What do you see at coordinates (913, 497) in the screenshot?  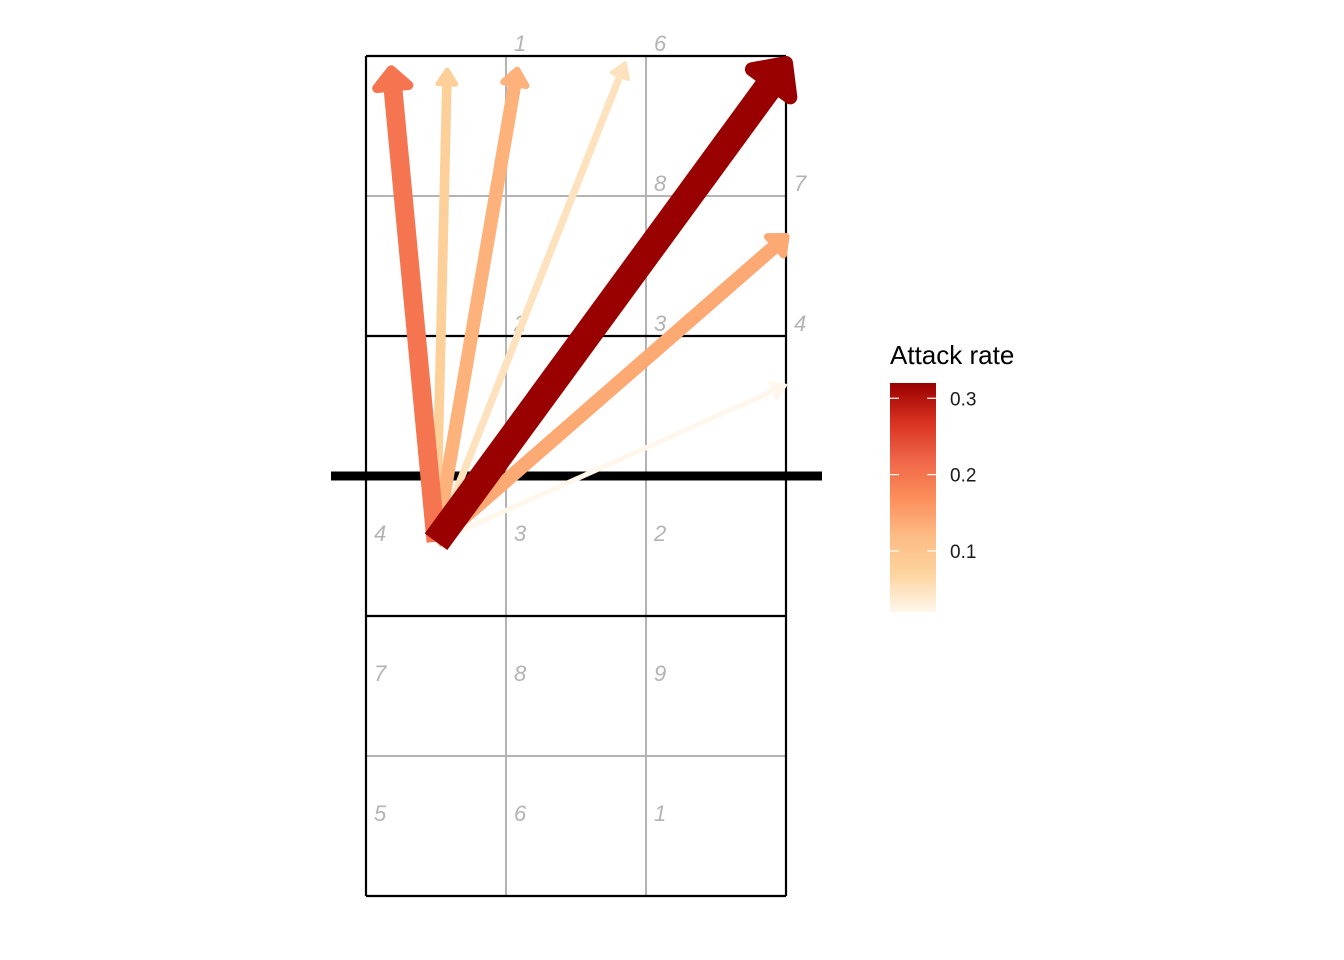 I see `legend-colorbar` at bounding box center [913, 497].